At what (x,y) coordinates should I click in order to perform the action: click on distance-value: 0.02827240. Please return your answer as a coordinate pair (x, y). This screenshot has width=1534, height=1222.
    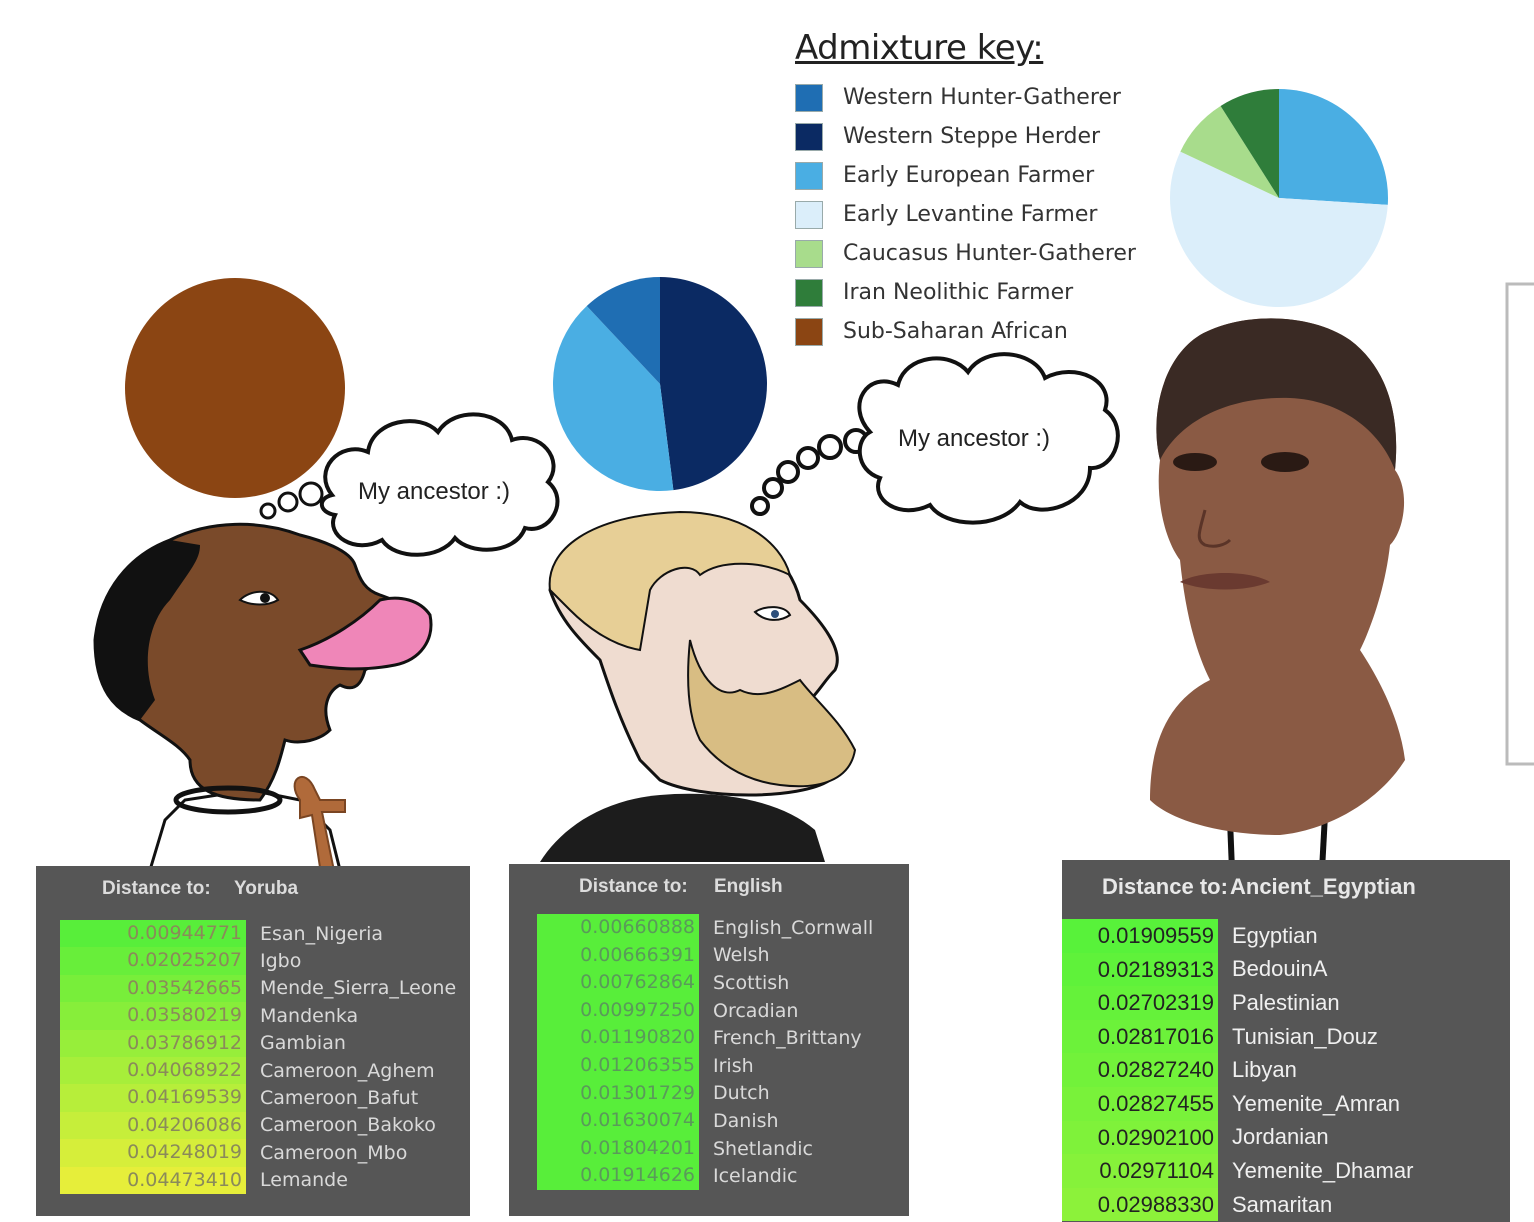
    Looking at the image, I should click on (1140, 1070).